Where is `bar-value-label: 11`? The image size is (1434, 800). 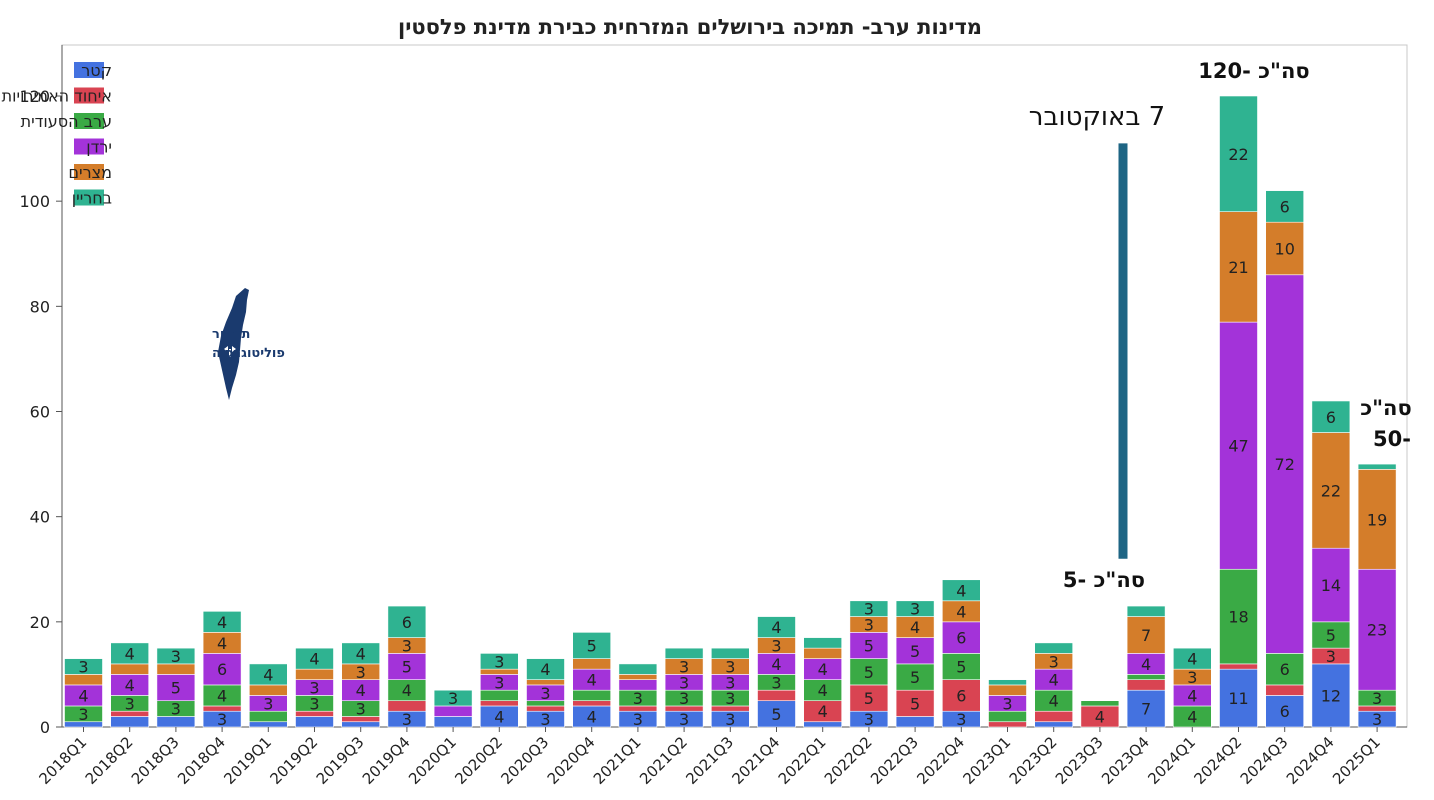 bar-value-label: 11 is located at coordinates (1238, 698).